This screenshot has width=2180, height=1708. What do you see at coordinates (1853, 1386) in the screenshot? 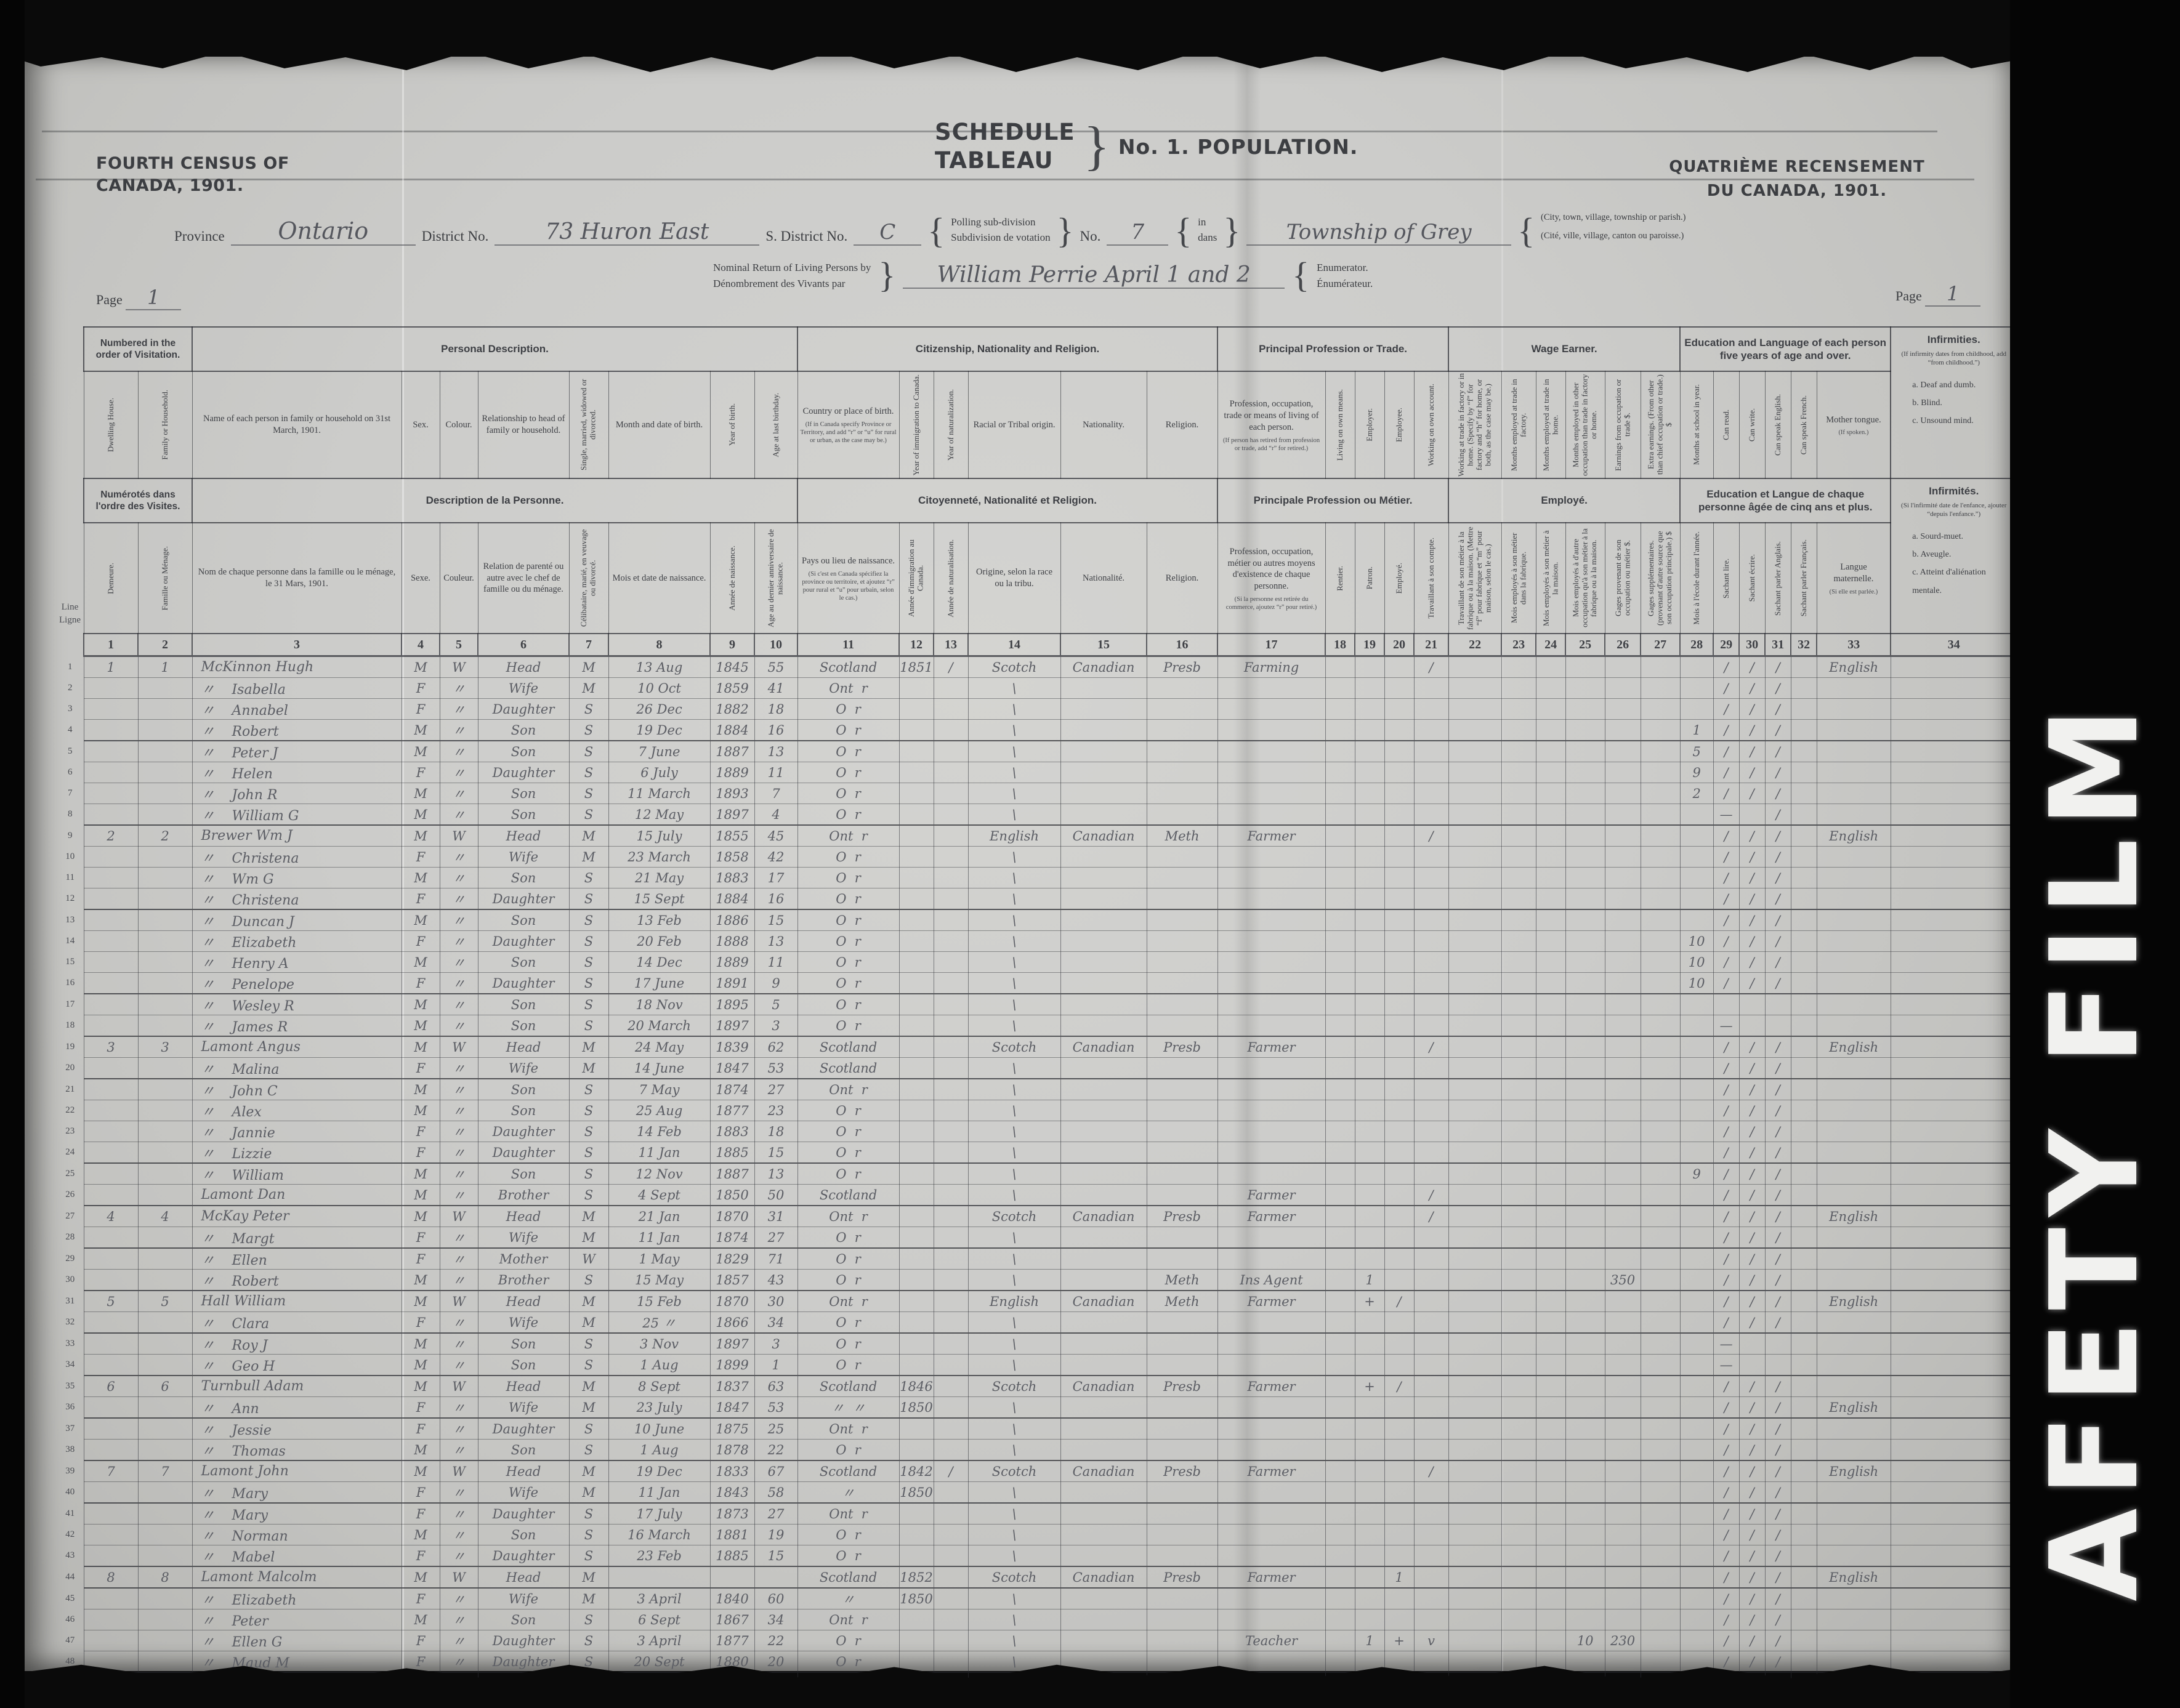
I see `cell-r35-c33` at bounding box center [1853, 1386].